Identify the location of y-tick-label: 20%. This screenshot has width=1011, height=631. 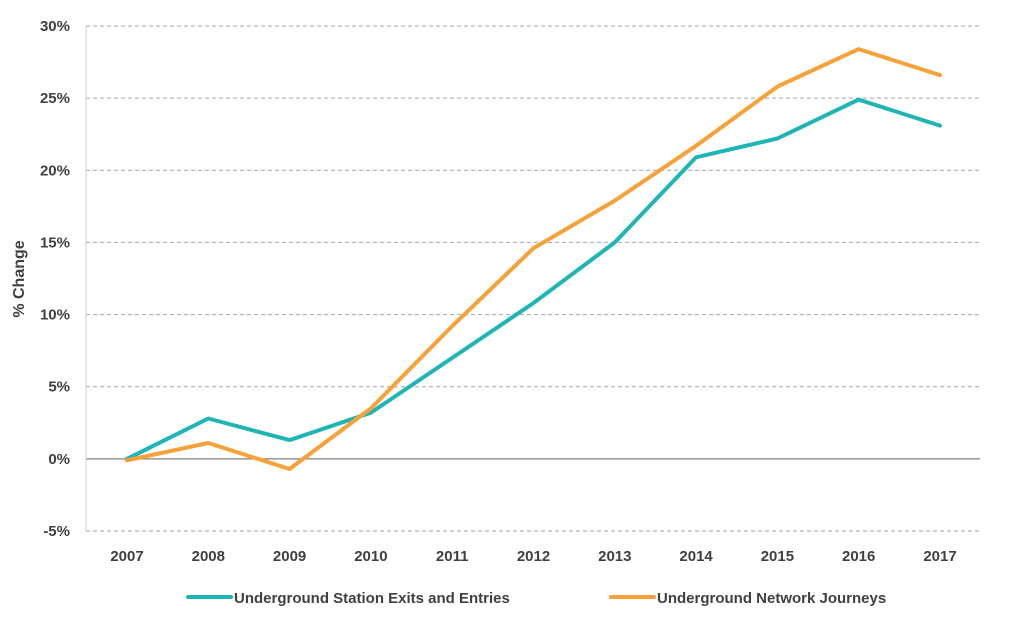
(55, 170).